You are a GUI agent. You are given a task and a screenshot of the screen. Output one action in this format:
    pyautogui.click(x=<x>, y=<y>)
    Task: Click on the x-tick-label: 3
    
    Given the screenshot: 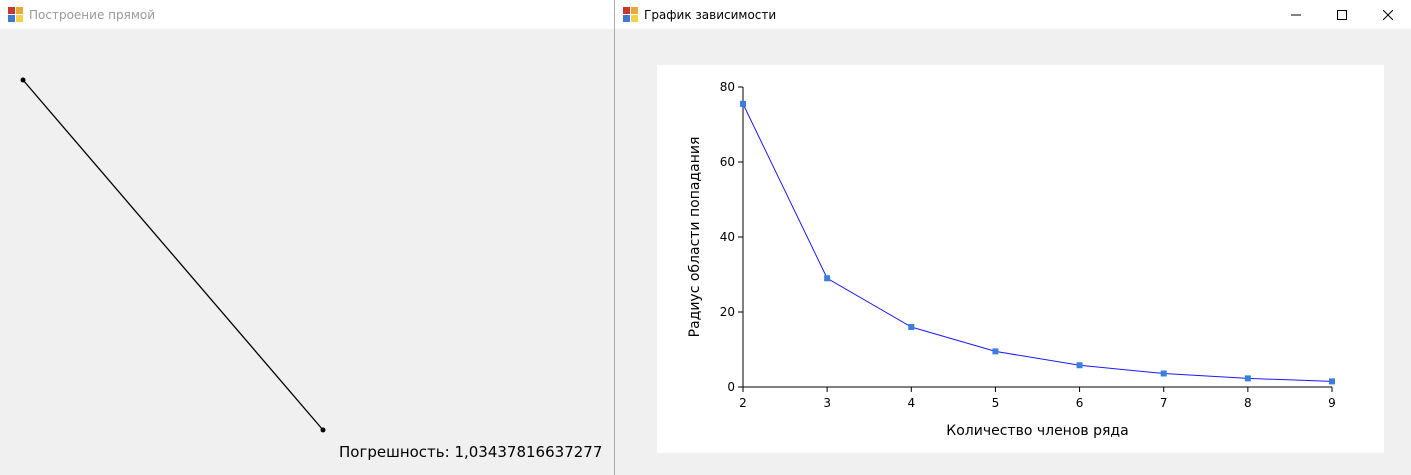 What is the action you would take?
    pyautogui.click(x=827, y=403)
    